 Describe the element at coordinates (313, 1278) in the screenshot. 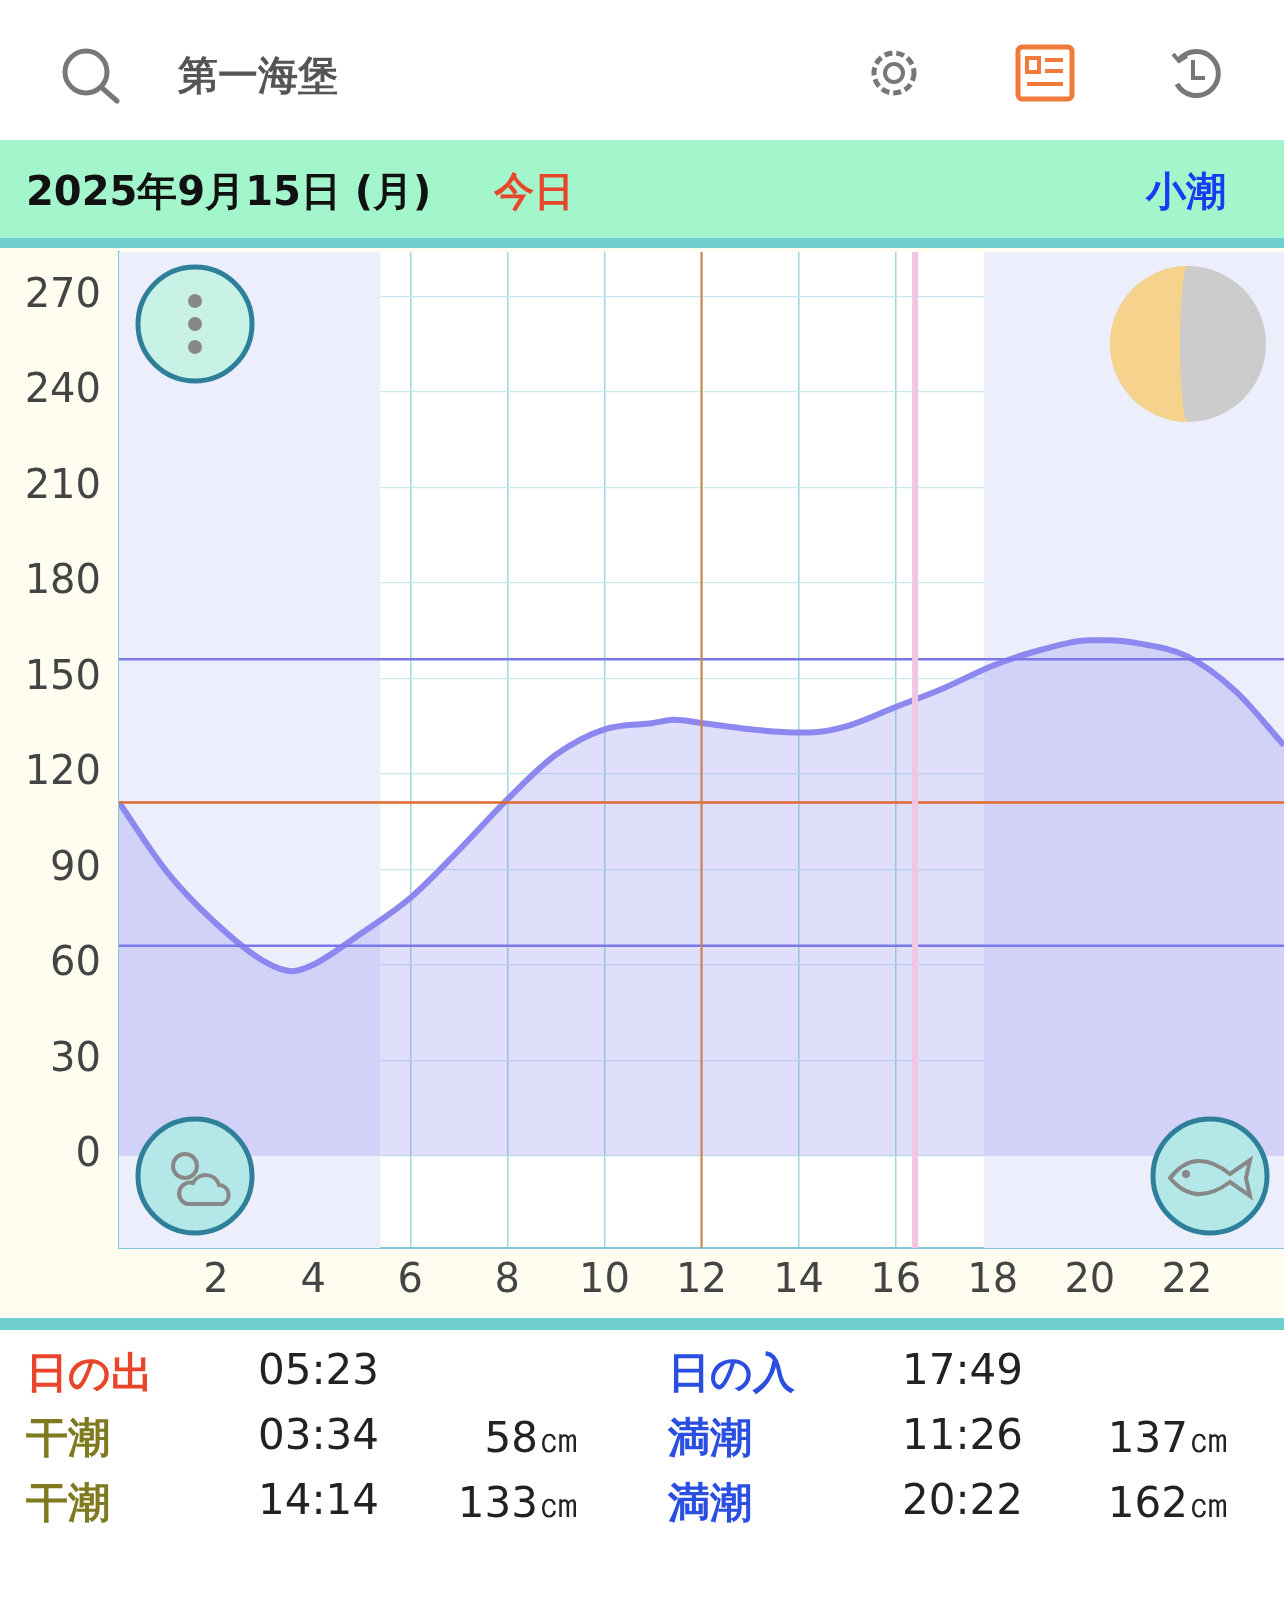

I see `x-tick-label: 4` at that location.